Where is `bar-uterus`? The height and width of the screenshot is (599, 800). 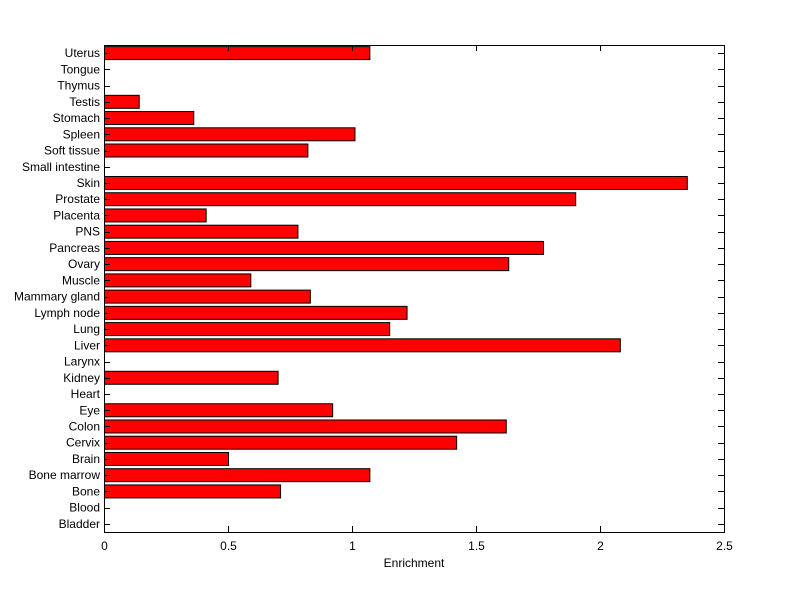 bar-uterus is located at coordinates (237, 53).